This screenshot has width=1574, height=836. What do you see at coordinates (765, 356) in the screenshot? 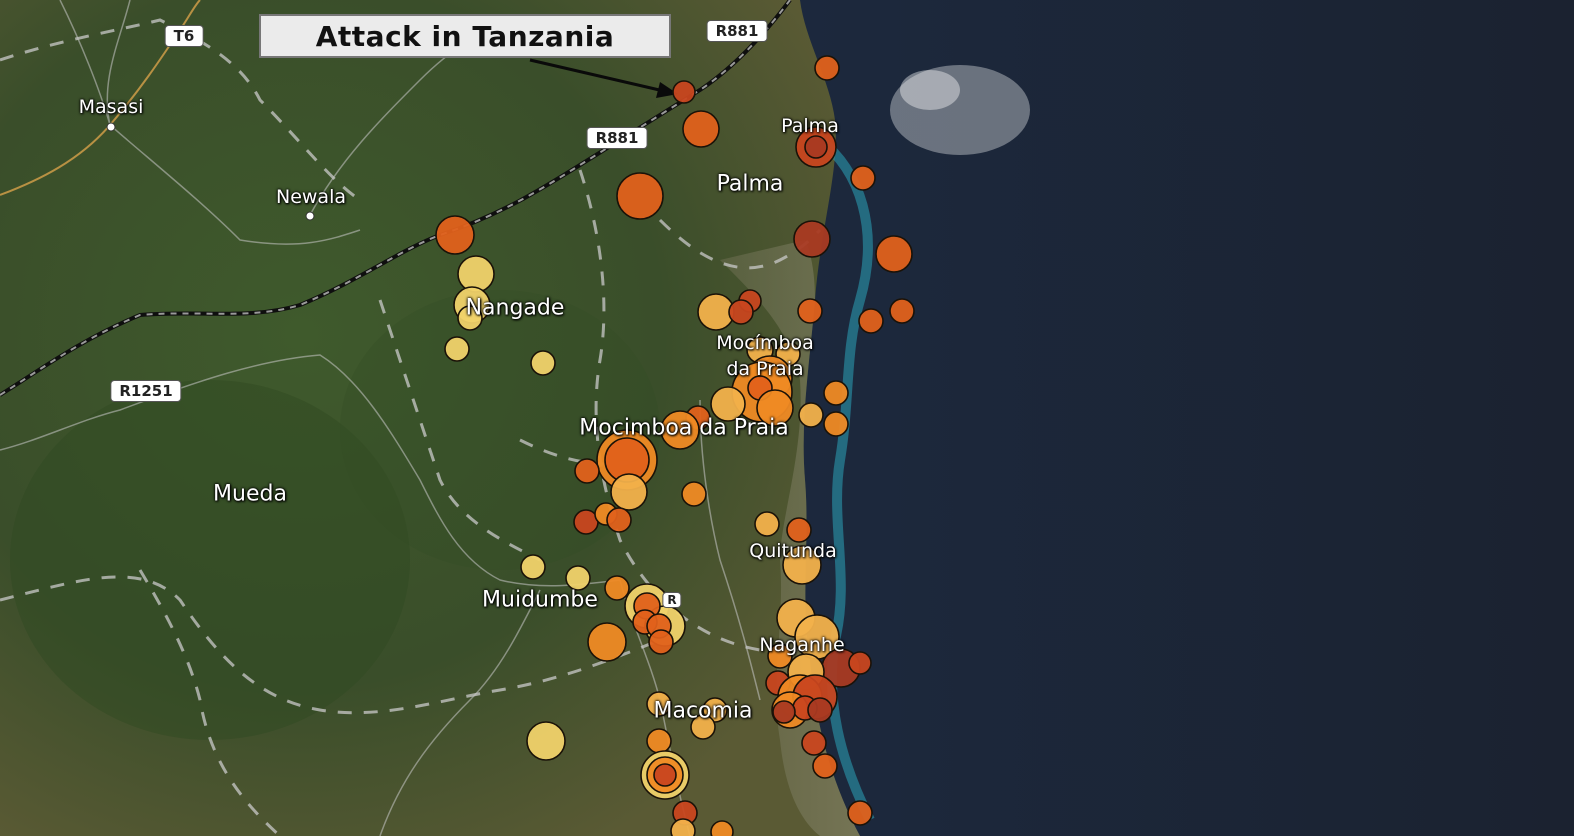
I see `place-label-mocimboa-town: Mocímboa da Praia` at bounding box center [765, 356].